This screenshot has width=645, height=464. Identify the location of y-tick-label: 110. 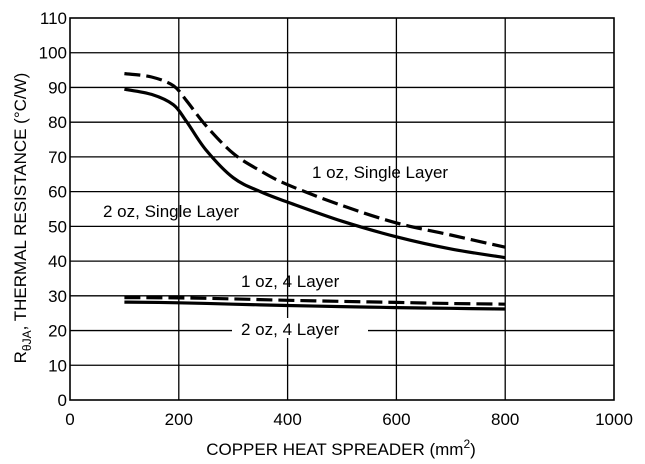
(53, 18).